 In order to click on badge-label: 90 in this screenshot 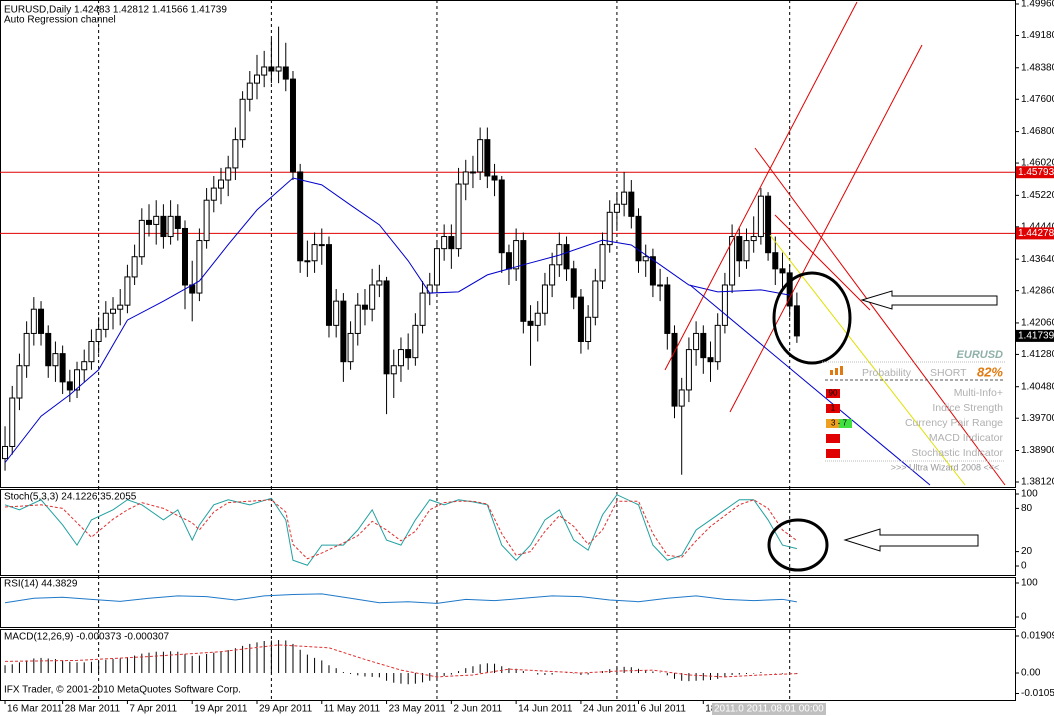, I will do `click(833, 393)`.